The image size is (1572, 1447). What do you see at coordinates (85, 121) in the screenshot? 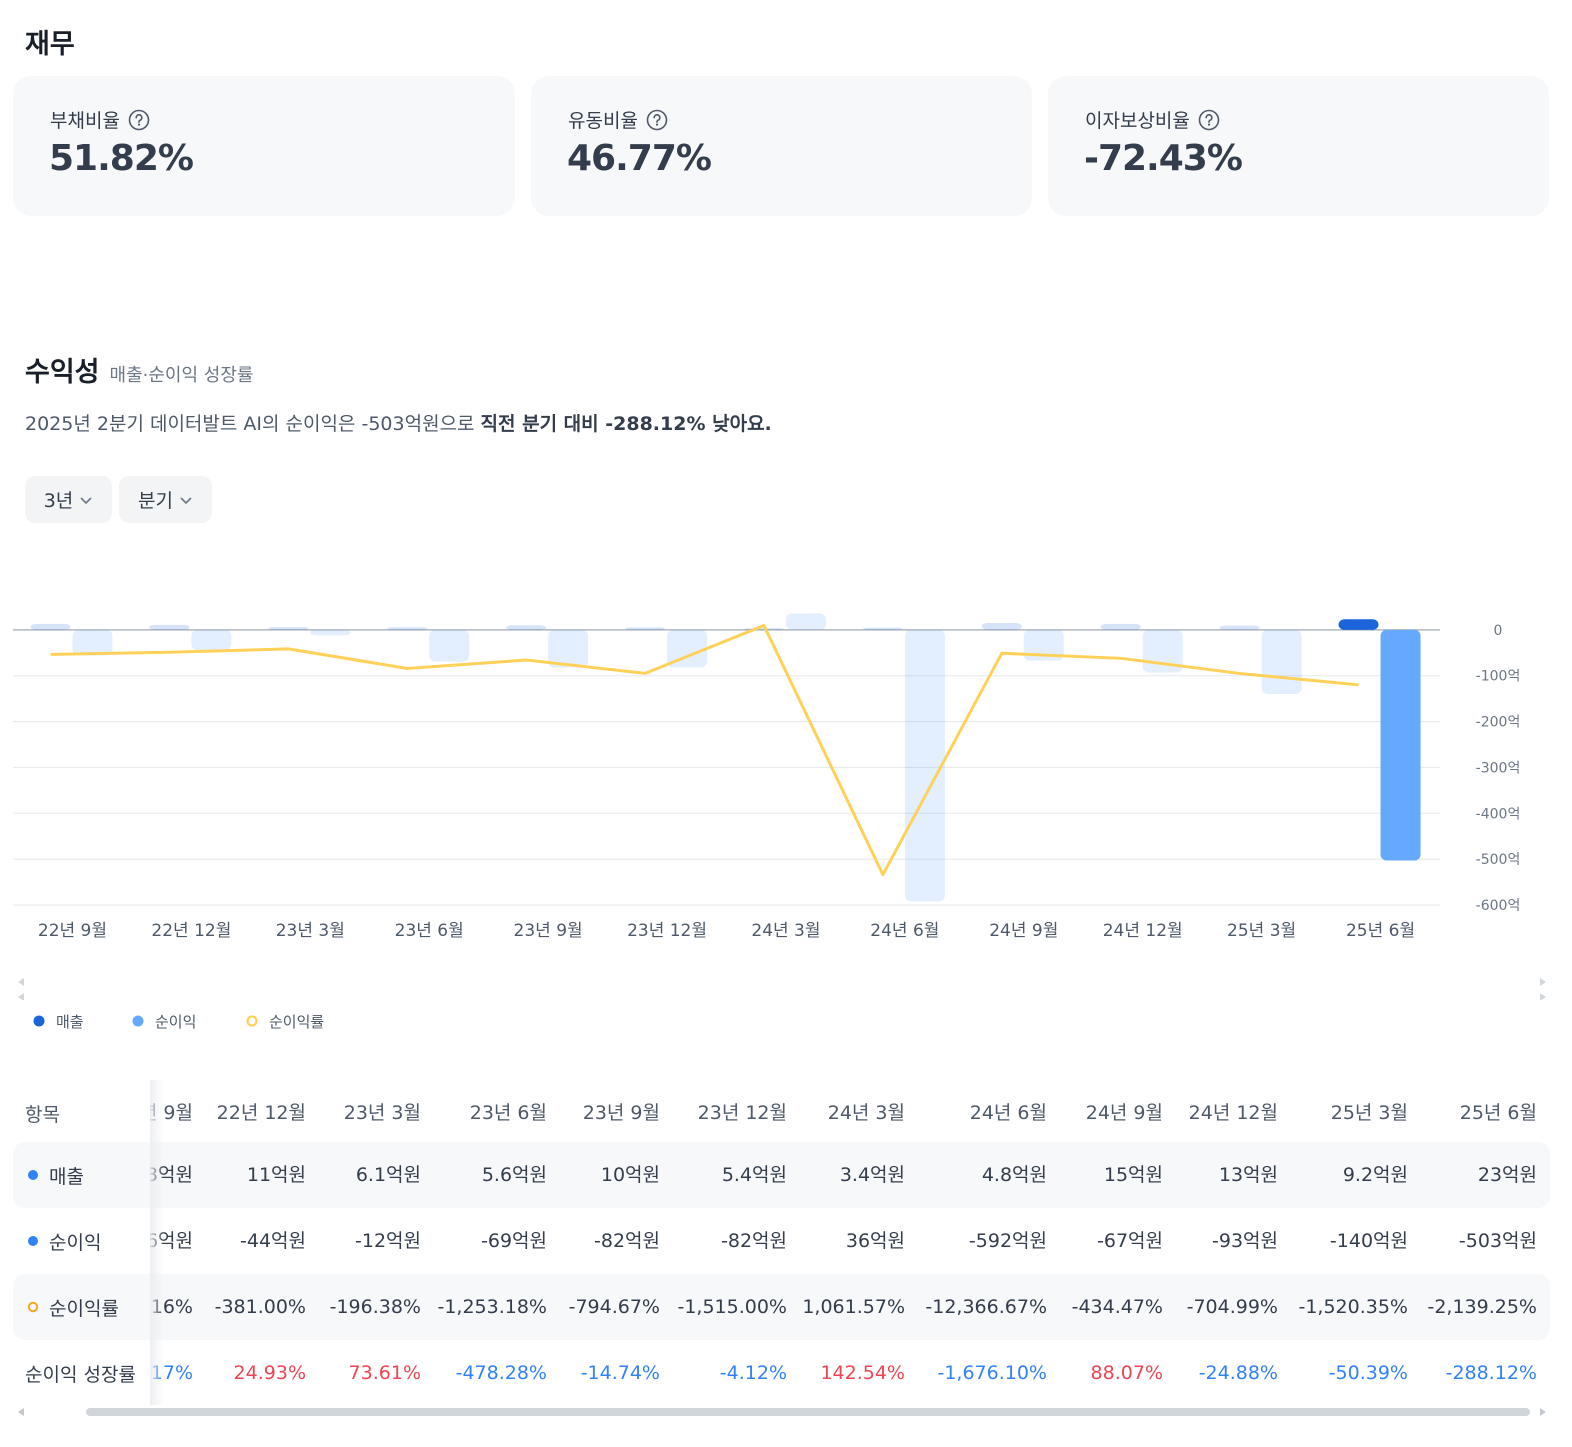
I see `metric-label: 부채비율` at bounding box center [85, 121].